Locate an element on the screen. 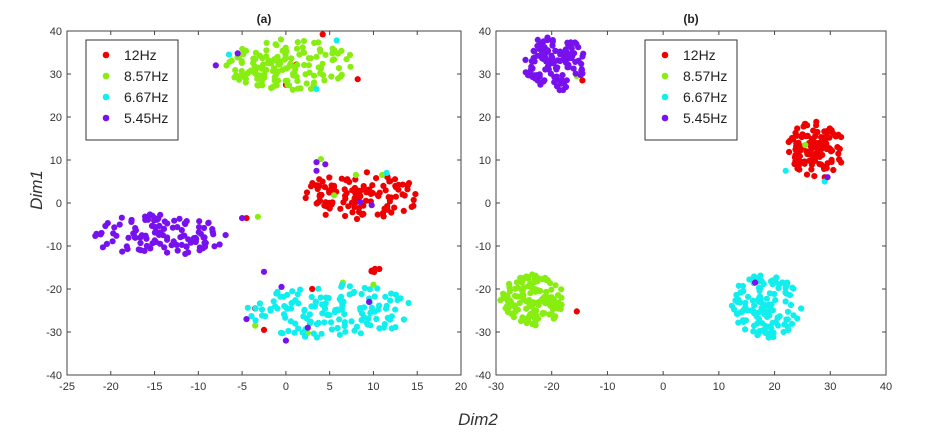  series-8_57Hz is located at coordinates (304, 186).